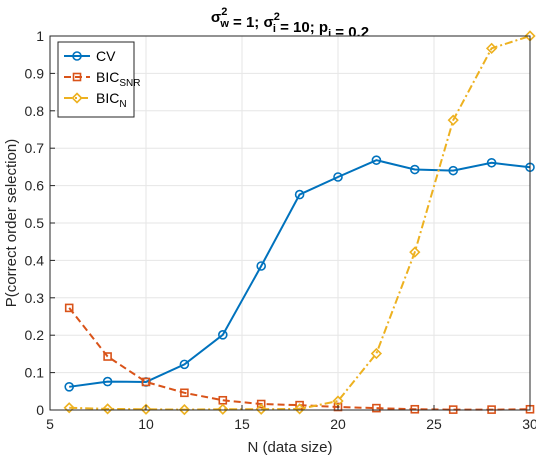 The width and height of the screenshot is (536, 458). I want to click on x-axis: 5 10 15 20 25 30, so click(291, 418).